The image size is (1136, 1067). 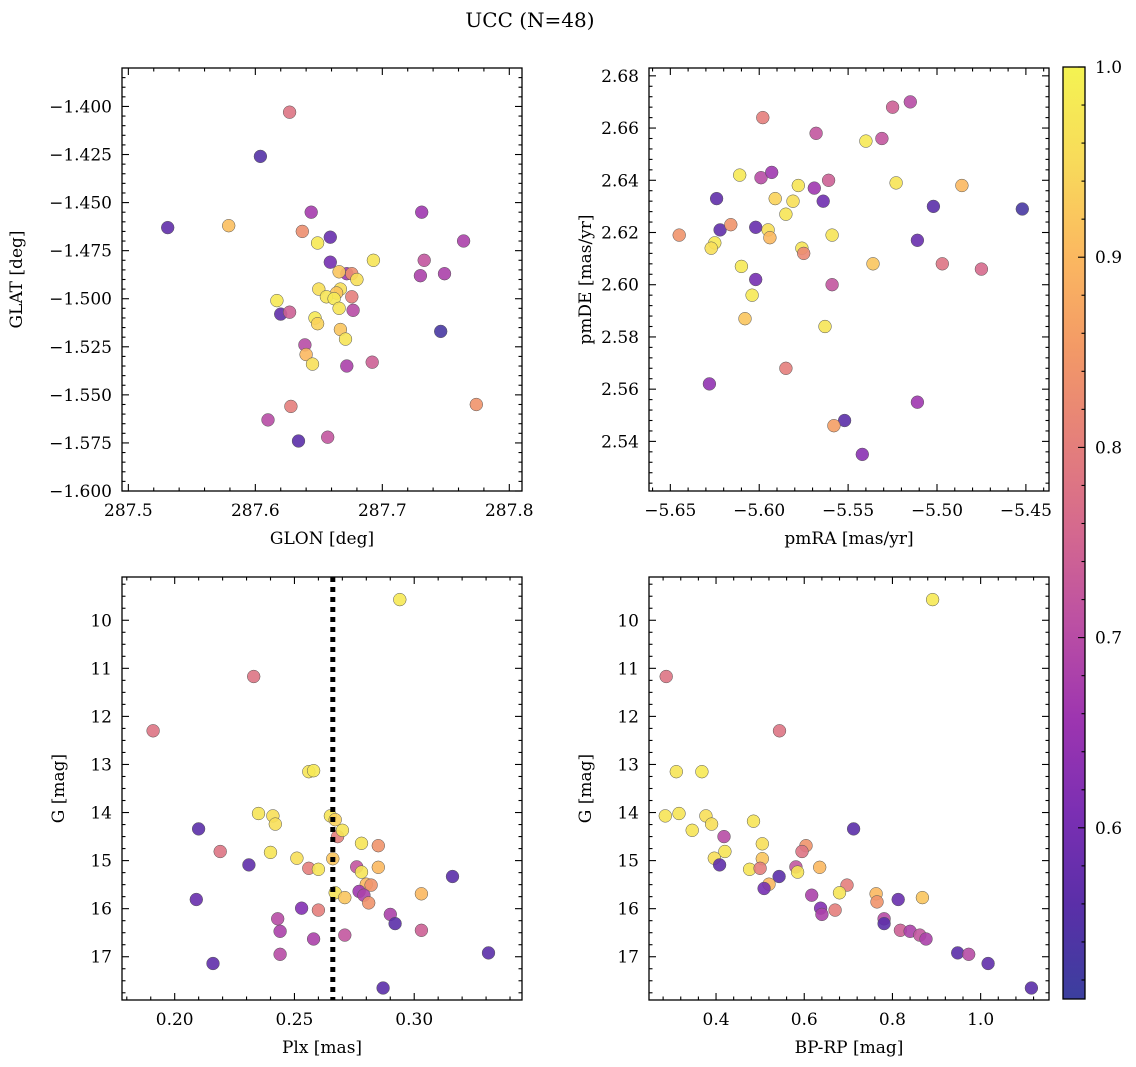 I want to click on x-axis-label: Plx [mas], so click(x=322, y=1048).